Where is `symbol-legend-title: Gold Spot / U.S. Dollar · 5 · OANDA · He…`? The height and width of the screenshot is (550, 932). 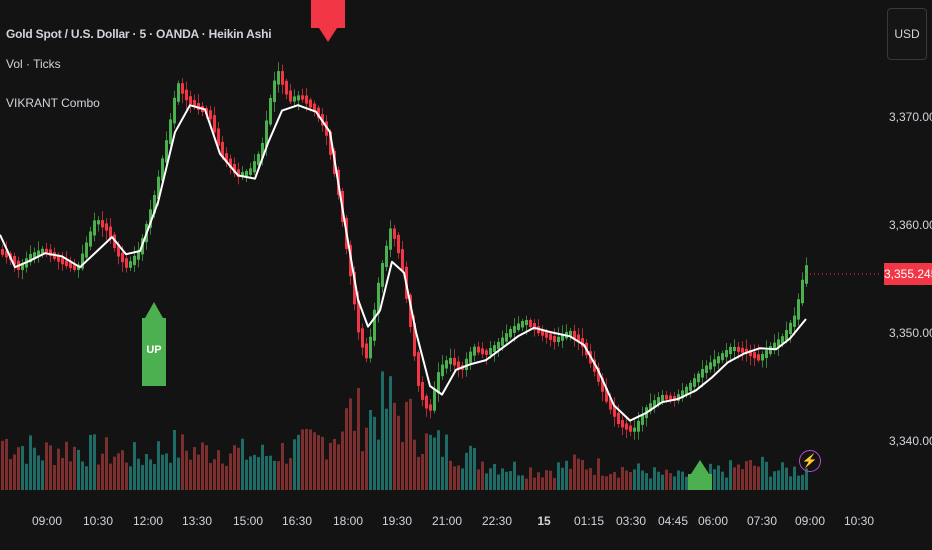
symbol-legend-title: Gold Spot / U.S. Dollar · 5 · OANDA · He… is located at coordinates (139, 34).